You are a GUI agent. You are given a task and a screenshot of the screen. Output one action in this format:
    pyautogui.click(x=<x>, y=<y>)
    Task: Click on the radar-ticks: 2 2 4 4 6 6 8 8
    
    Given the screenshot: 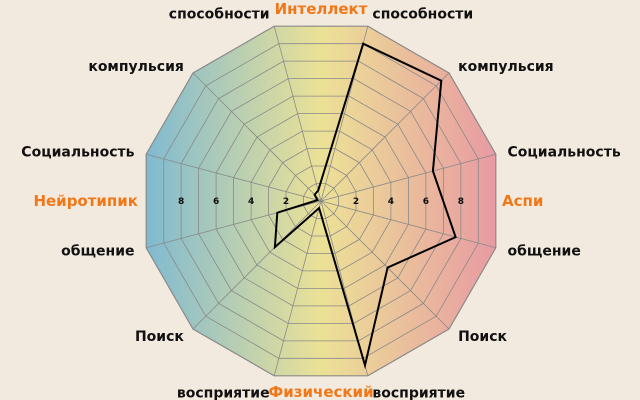 What is the action you would take?
    pyautogui.click(x=321, y=202)
    